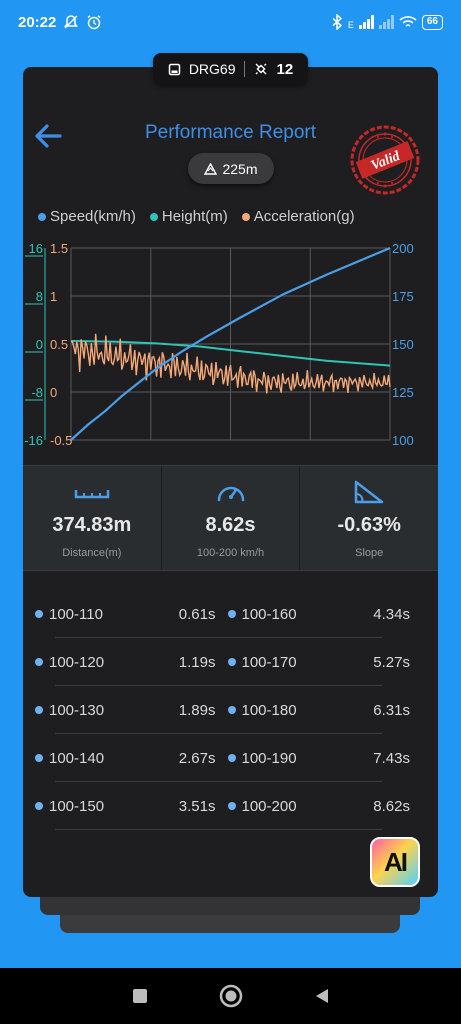 This screenshot has width=461, height=1024. Describe the element at coordinates (76, 614) in the screenshot. I see `split-name: 100-110` at that location.